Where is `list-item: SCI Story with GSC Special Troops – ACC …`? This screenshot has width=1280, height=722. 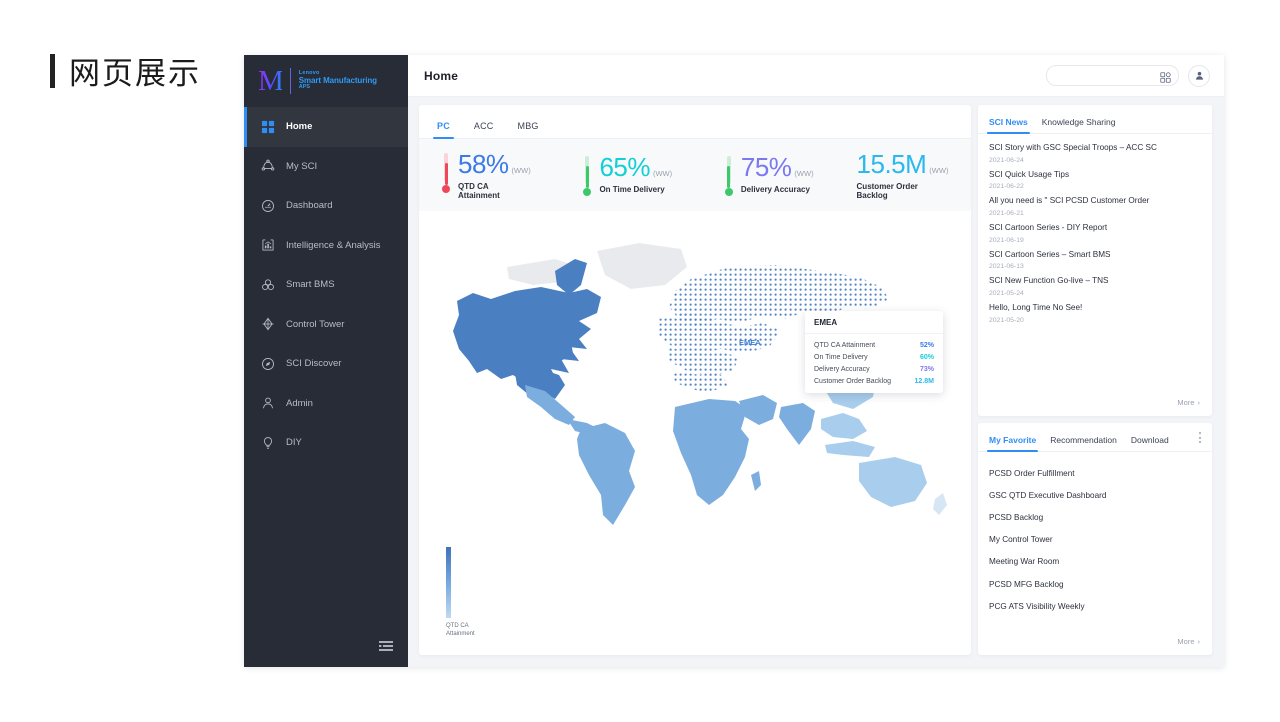
list-item: SCI Story with GSC Special Troops – ACC … is located at coordinates (1095, 153).